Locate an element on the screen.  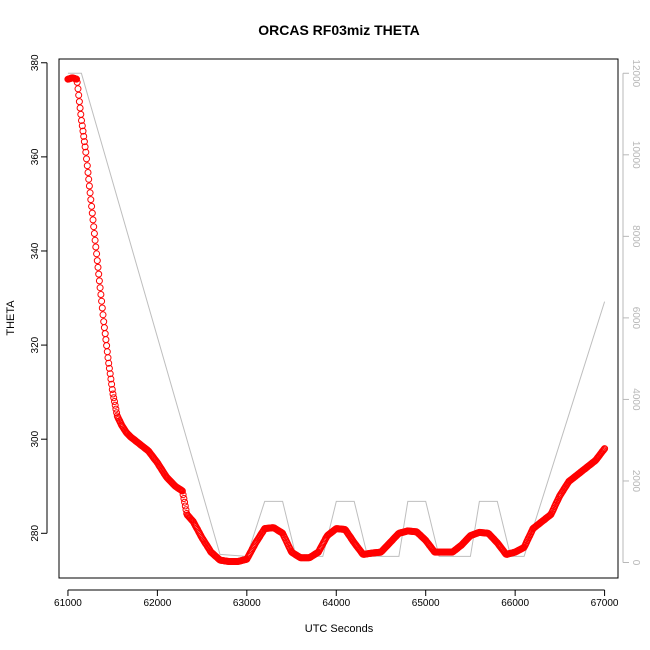
y2-tick-label: 8000 is located at coordinates (635, 236).